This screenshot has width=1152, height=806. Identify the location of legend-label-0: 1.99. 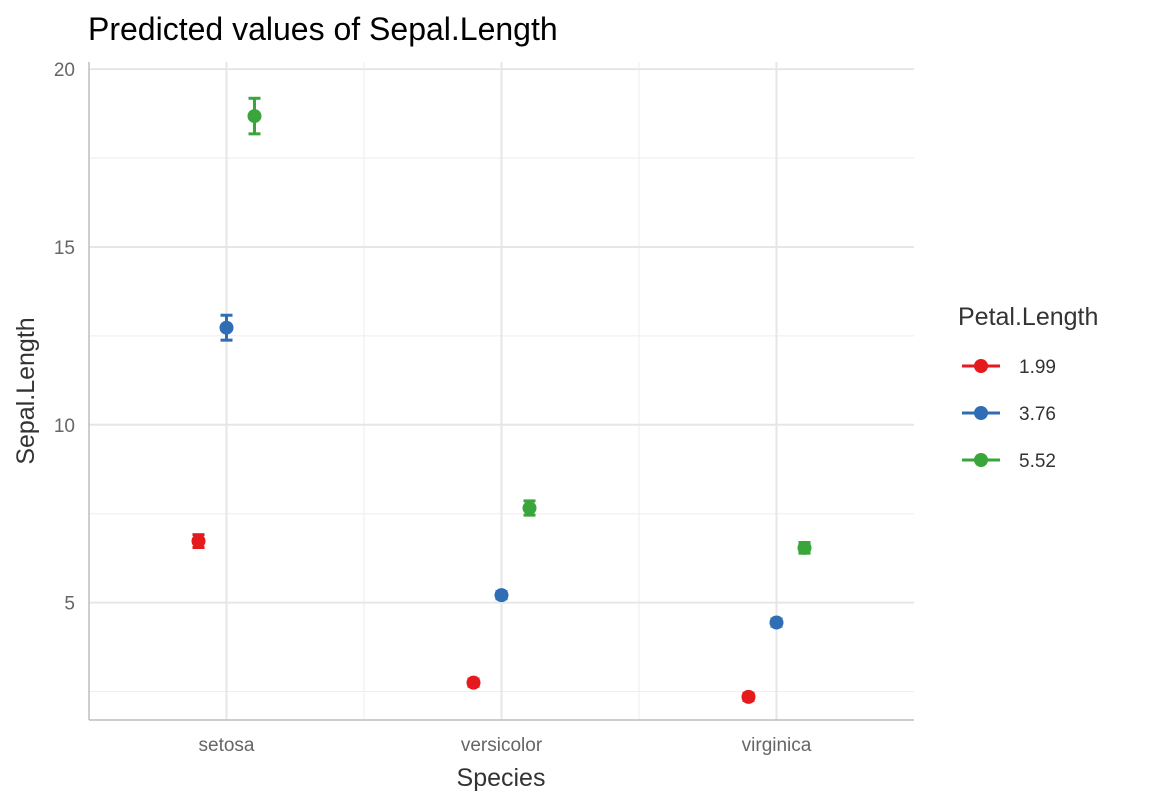
(1037, 367).